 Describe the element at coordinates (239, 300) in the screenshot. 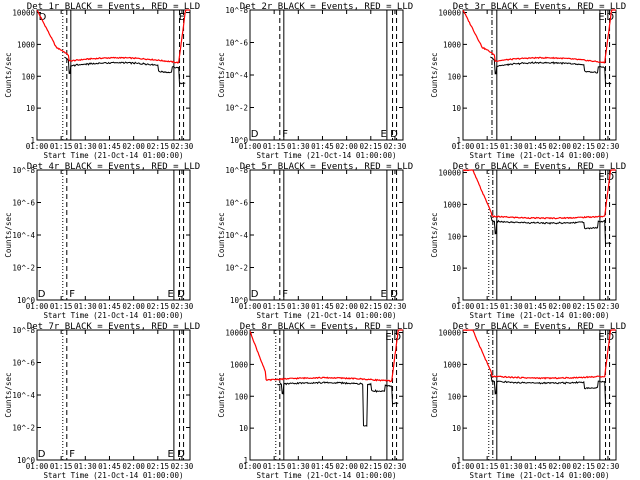

I see `y-tick-label: 10^0` at that location.